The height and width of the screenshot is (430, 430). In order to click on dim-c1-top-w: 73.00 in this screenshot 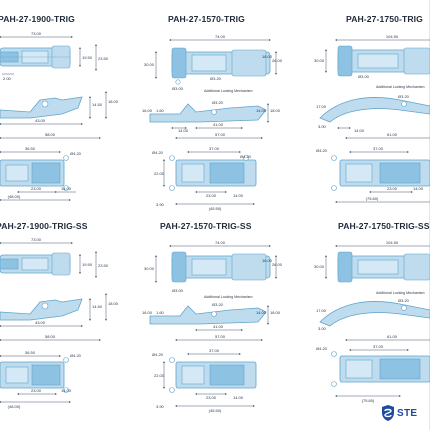, I will do `click(36, 33)`.